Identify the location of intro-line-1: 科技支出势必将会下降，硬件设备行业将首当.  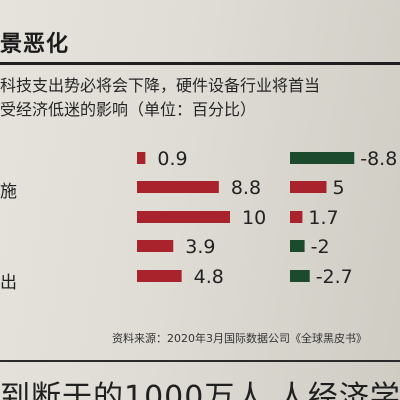
(160, 85).